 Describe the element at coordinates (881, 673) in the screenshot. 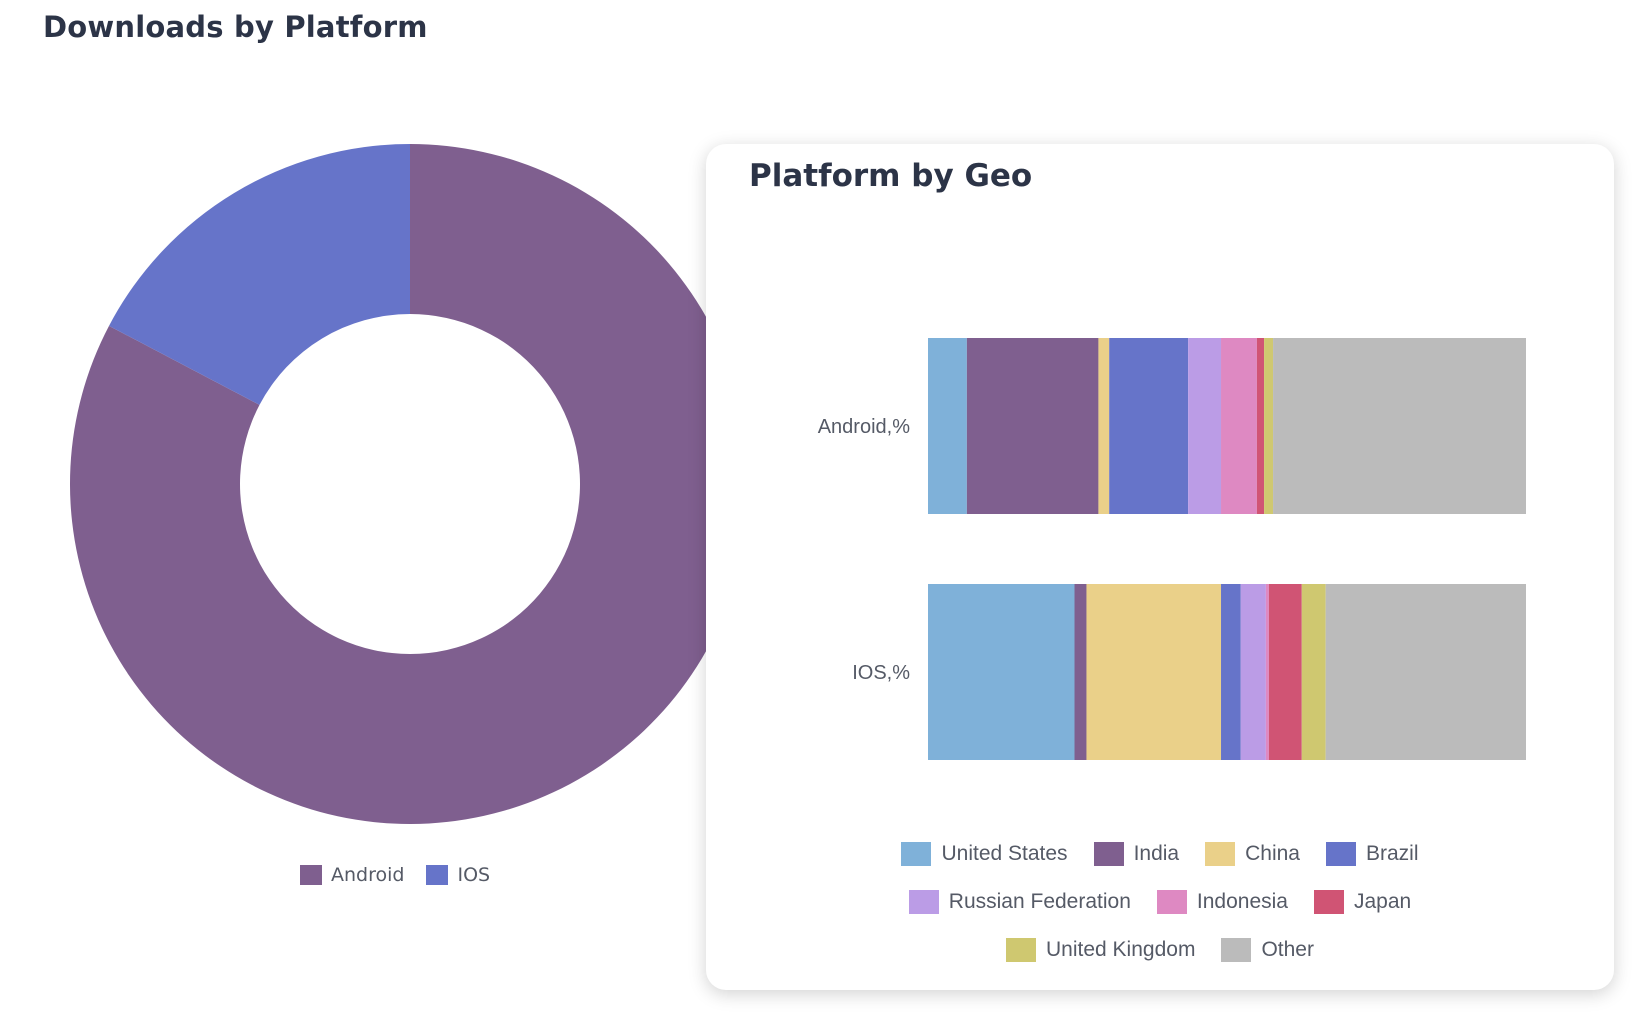

I see `y-axis-label: IOS,%` at that location.